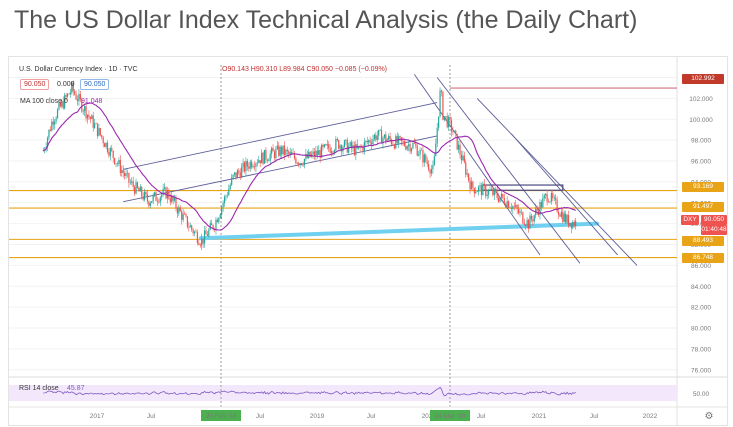 Image resolution: width=733 pixels, height=427 pixels. I want to click on settings-gear-icon: ⚙, so click(709, 416).